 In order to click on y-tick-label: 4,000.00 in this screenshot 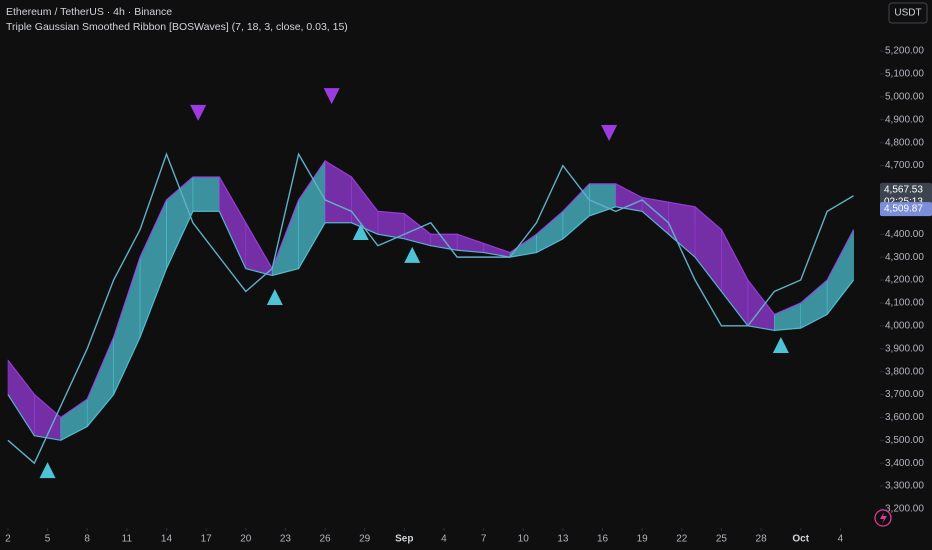, I will do `click(904, 325)`.